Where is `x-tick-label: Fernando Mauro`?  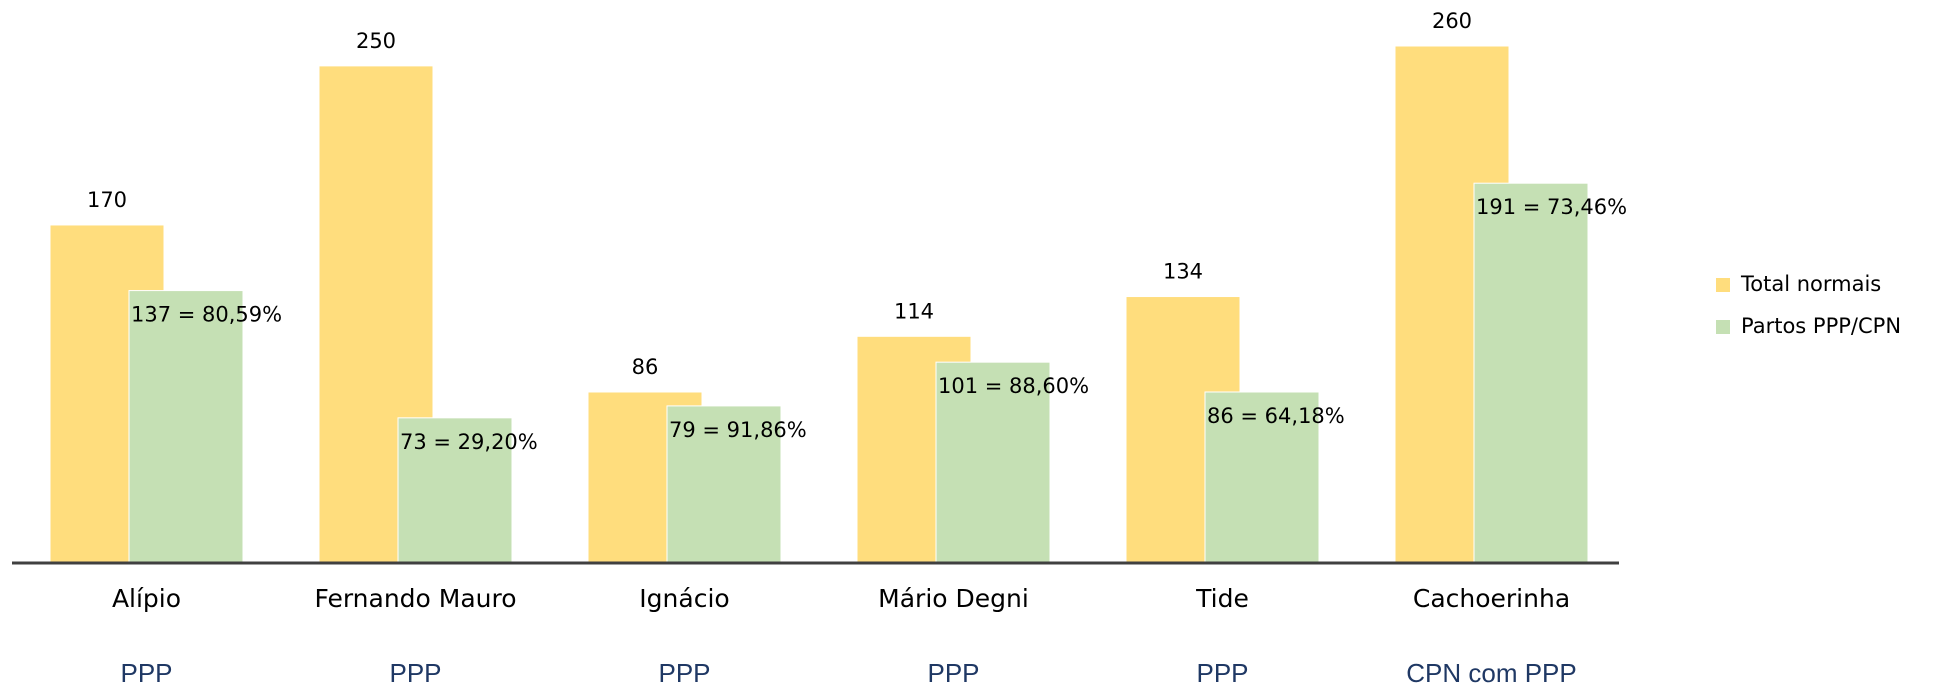
x-tick-label: Fernando Mauro is located at coordinates (415, 598).